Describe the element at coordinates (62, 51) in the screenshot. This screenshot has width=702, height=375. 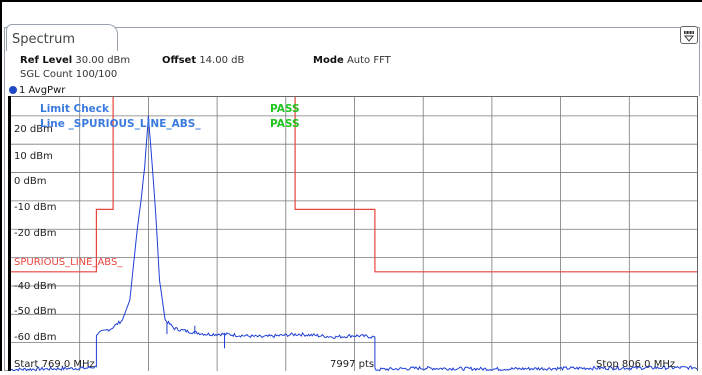
I see `tab-underline-gap` at that location.